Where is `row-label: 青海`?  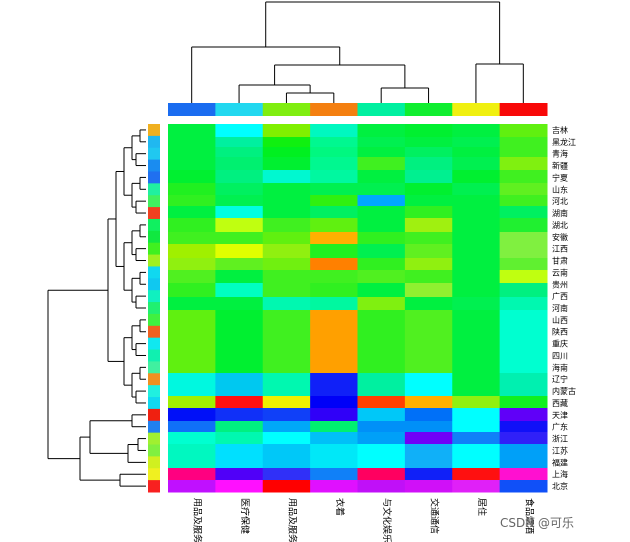 row-label: 青海 is located at coordinates (560, 154).